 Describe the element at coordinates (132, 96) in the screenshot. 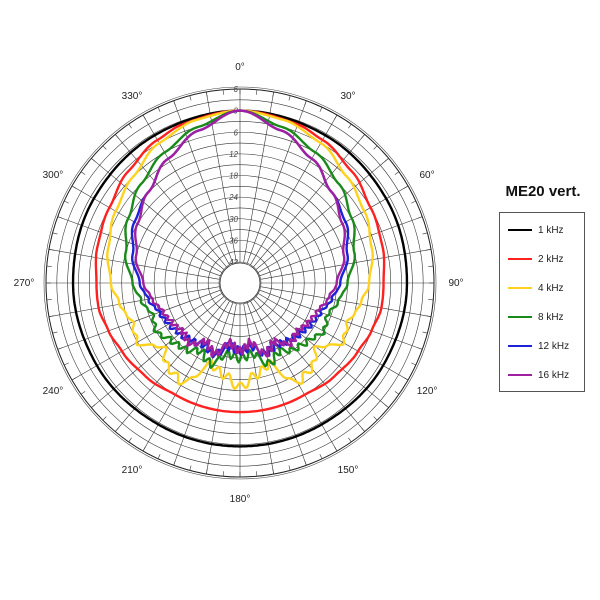

I see `angle-label: 330°` at that location.